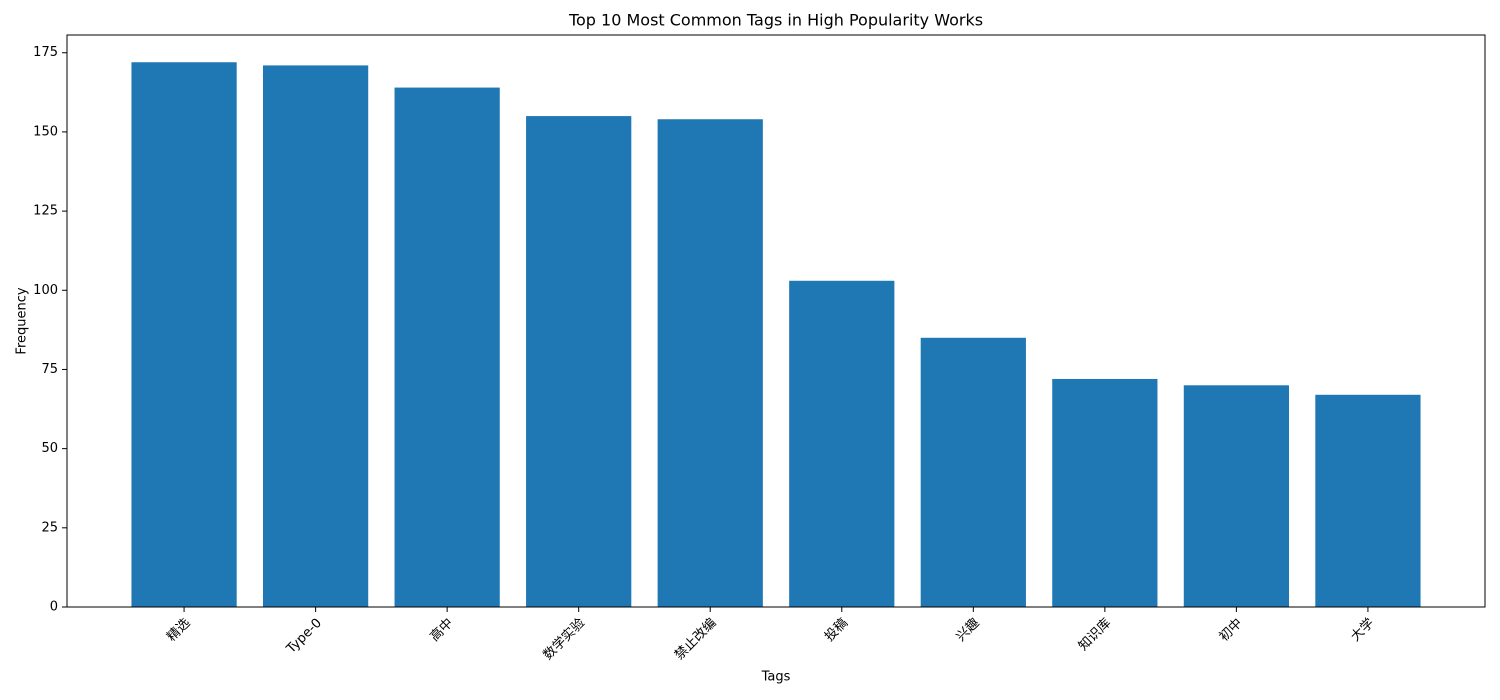 The height and width of the screenshot is (700, 1500). Describe the element at coordinates (45, 131) in the screenshot. I see `y-tick-label: 150` at that location.